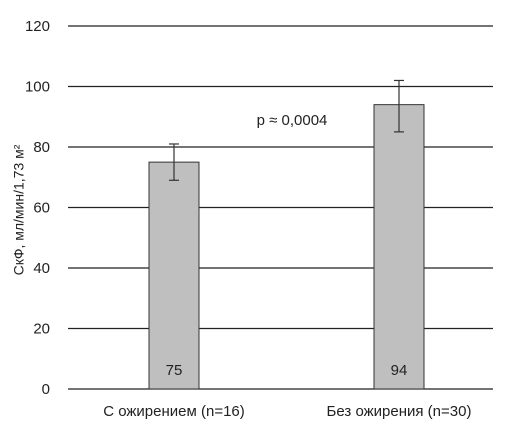 Image resolution: width=507 pixels, height=438 pixels. Describe the element at coordinates (41, 147) in the screenshot. I see `y-tick-label: 80` at that location.